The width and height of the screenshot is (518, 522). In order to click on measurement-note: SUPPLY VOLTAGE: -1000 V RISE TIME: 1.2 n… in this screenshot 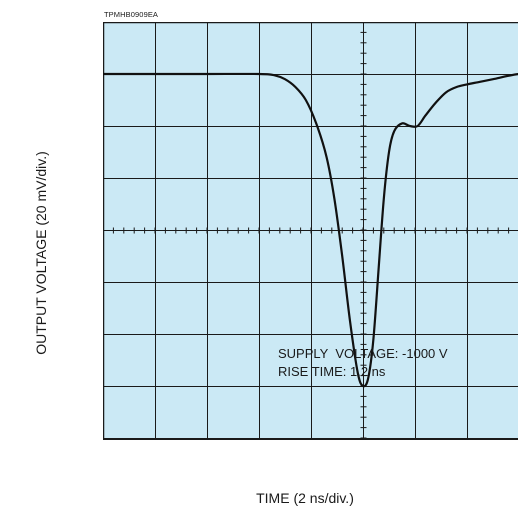, I will do `click(363, 363)`.